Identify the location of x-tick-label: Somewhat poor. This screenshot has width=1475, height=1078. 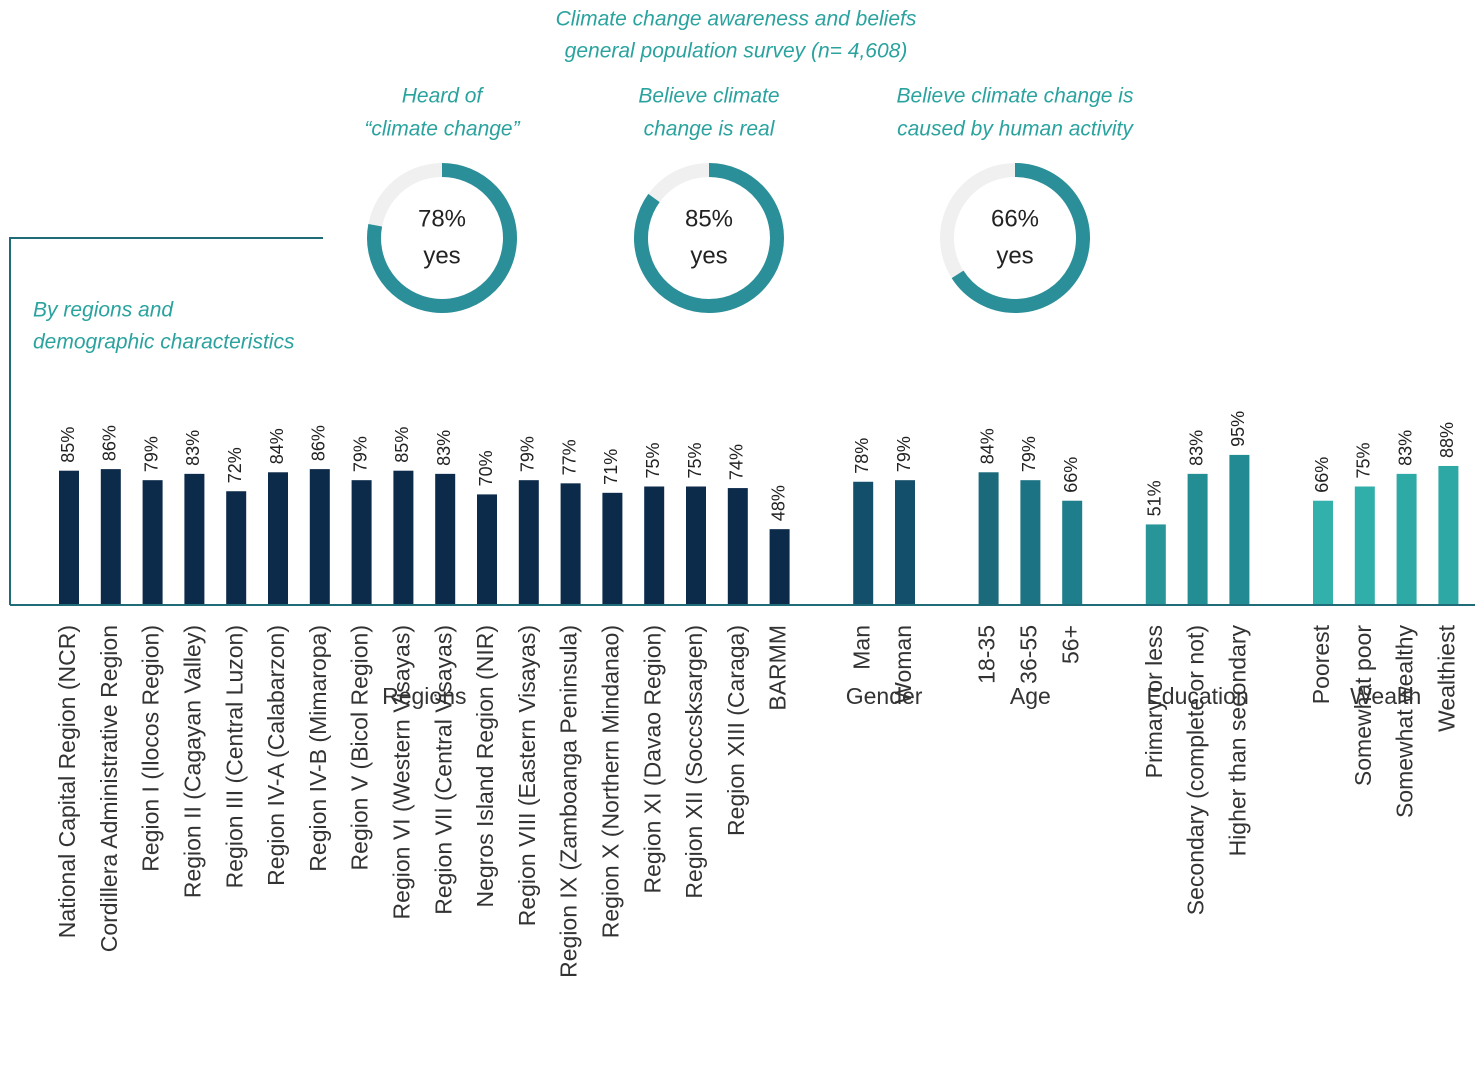
(1363, 705).